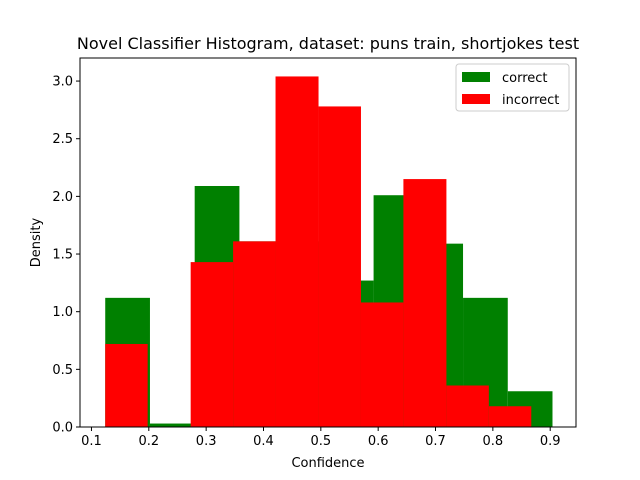 The image size is (640, 480). I want to click on legend-swatch-incorrect, so click(476, 99).